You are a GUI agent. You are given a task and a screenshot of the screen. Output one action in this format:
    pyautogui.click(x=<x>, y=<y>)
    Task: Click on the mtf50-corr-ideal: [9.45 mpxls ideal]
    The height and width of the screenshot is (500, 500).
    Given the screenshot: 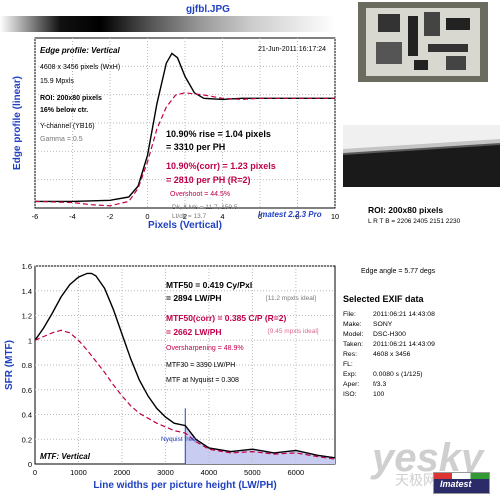 What is the action you would take?
    pyautogui.click(x=293, y=331)
    